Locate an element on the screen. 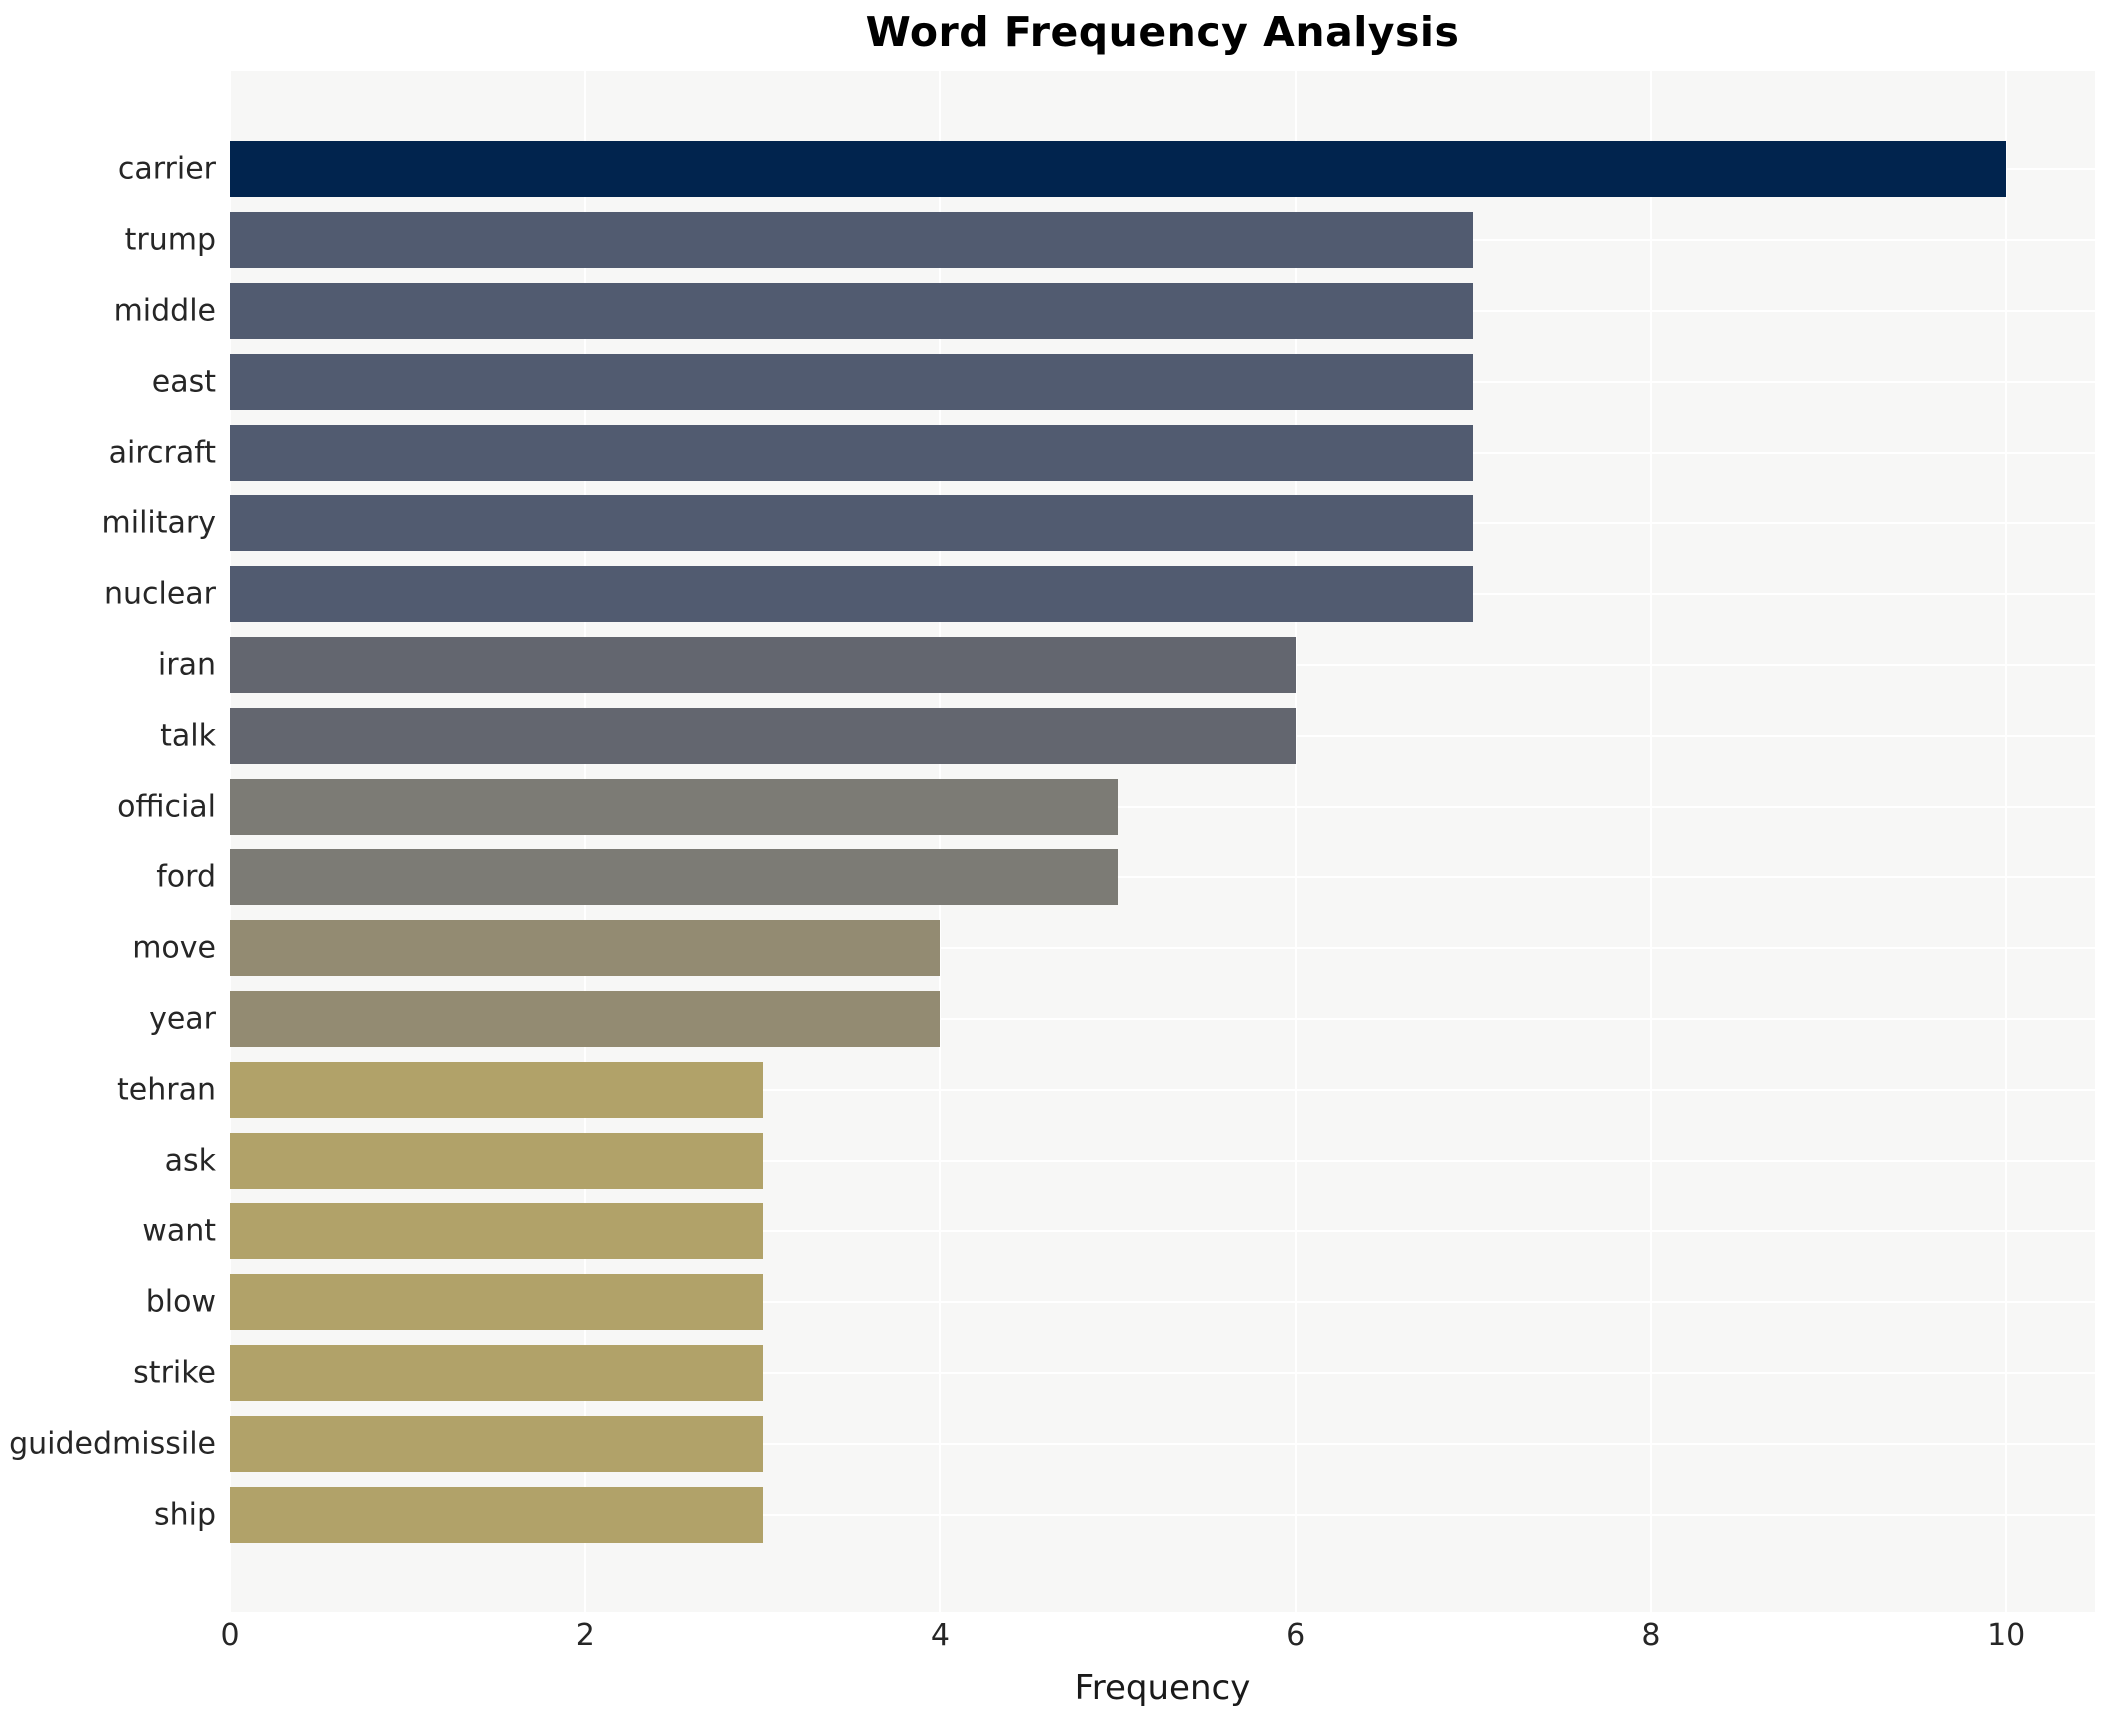  bar-row: official is located at coordinates (1106, 806).